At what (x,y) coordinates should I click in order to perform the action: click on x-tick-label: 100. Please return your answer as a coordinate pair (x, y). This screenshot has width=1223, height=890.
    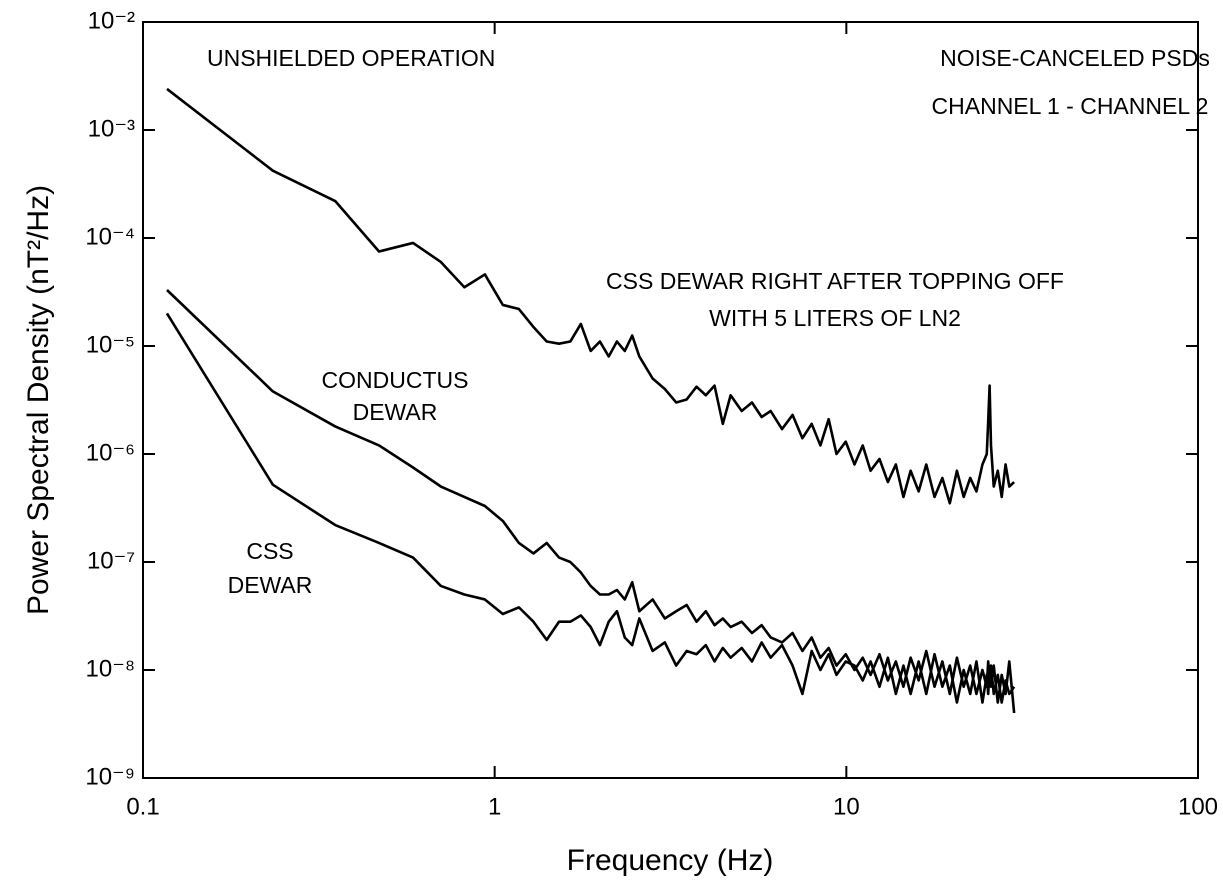
    Looking at the image, I should click on (1198, 806).